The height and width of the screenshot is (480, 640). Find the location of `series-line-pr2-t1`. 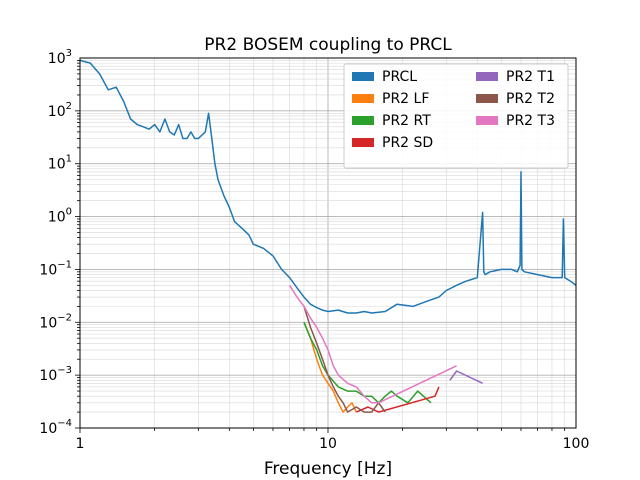

series-line-pr2-t1 is located at coordinates (466, 377).